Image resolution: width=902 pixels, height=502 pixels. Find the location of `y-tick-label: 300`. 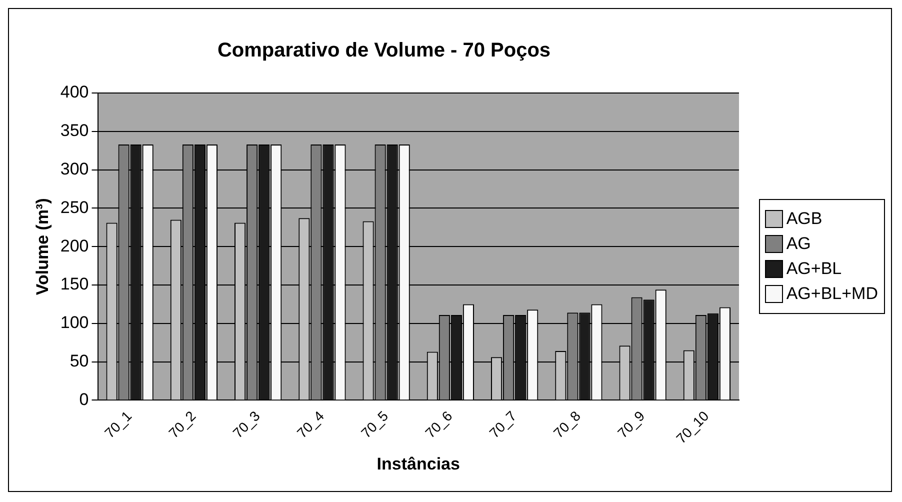

y-tick-label: 300 is located at coordinates (74, 168).